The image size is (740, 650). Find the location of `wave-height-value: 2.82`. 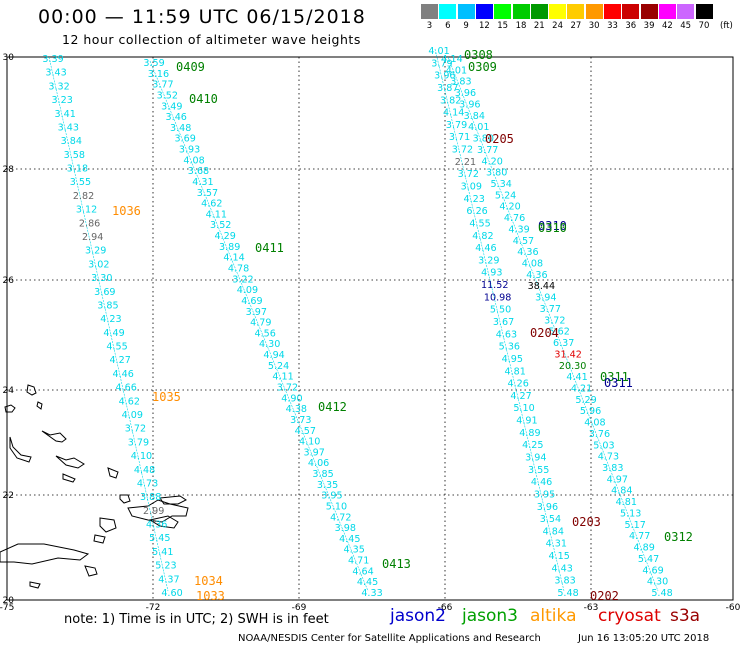

wave-height-value: 2.82 is located at coordinates (83, 196).